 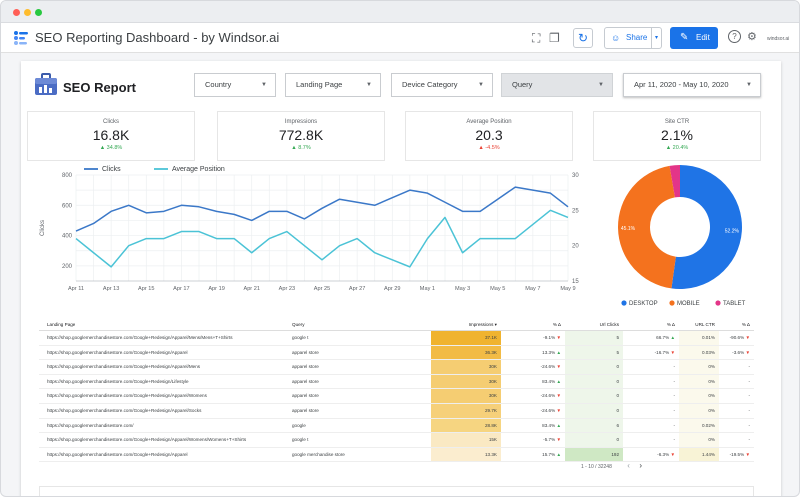 What do you see at coordinates (333, 85) in the screenshot?
I see `landing-page-filter: Landing Page ▼` at bounding box center [333, 85].